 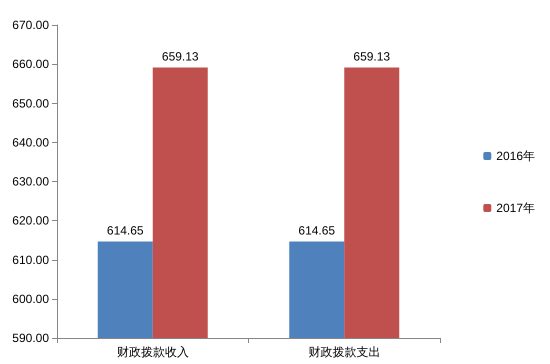 I want to click on x-tick-label: 财政拨款支出, so click(x=344, y=352).